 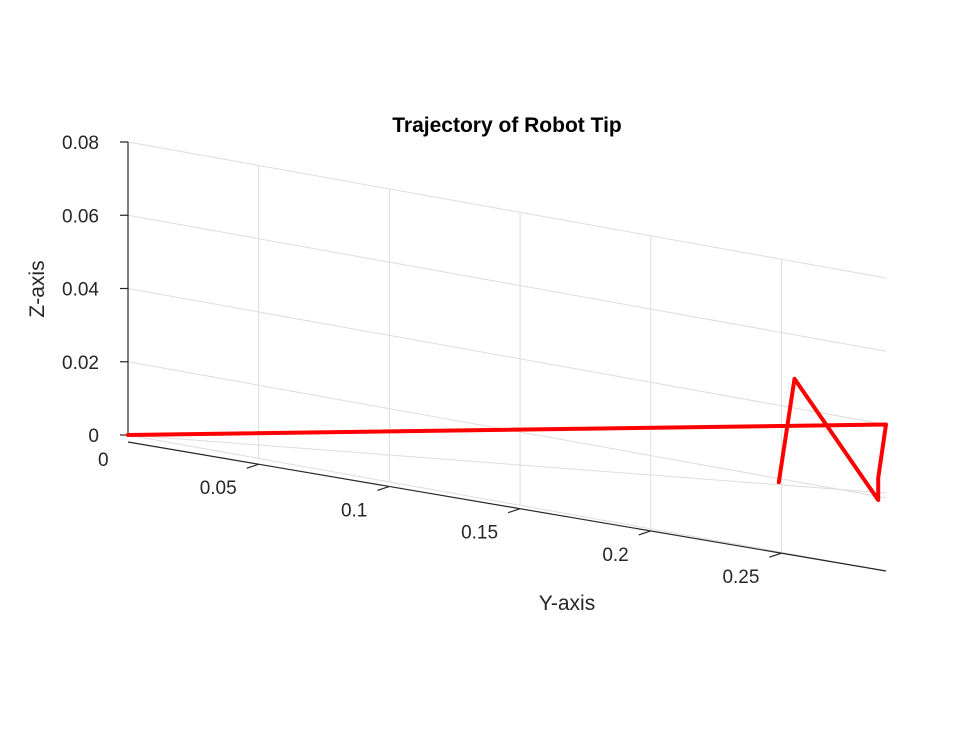 I want to click on chart-title: Trajectory of Robot Tip, so click(x=506, y=125).